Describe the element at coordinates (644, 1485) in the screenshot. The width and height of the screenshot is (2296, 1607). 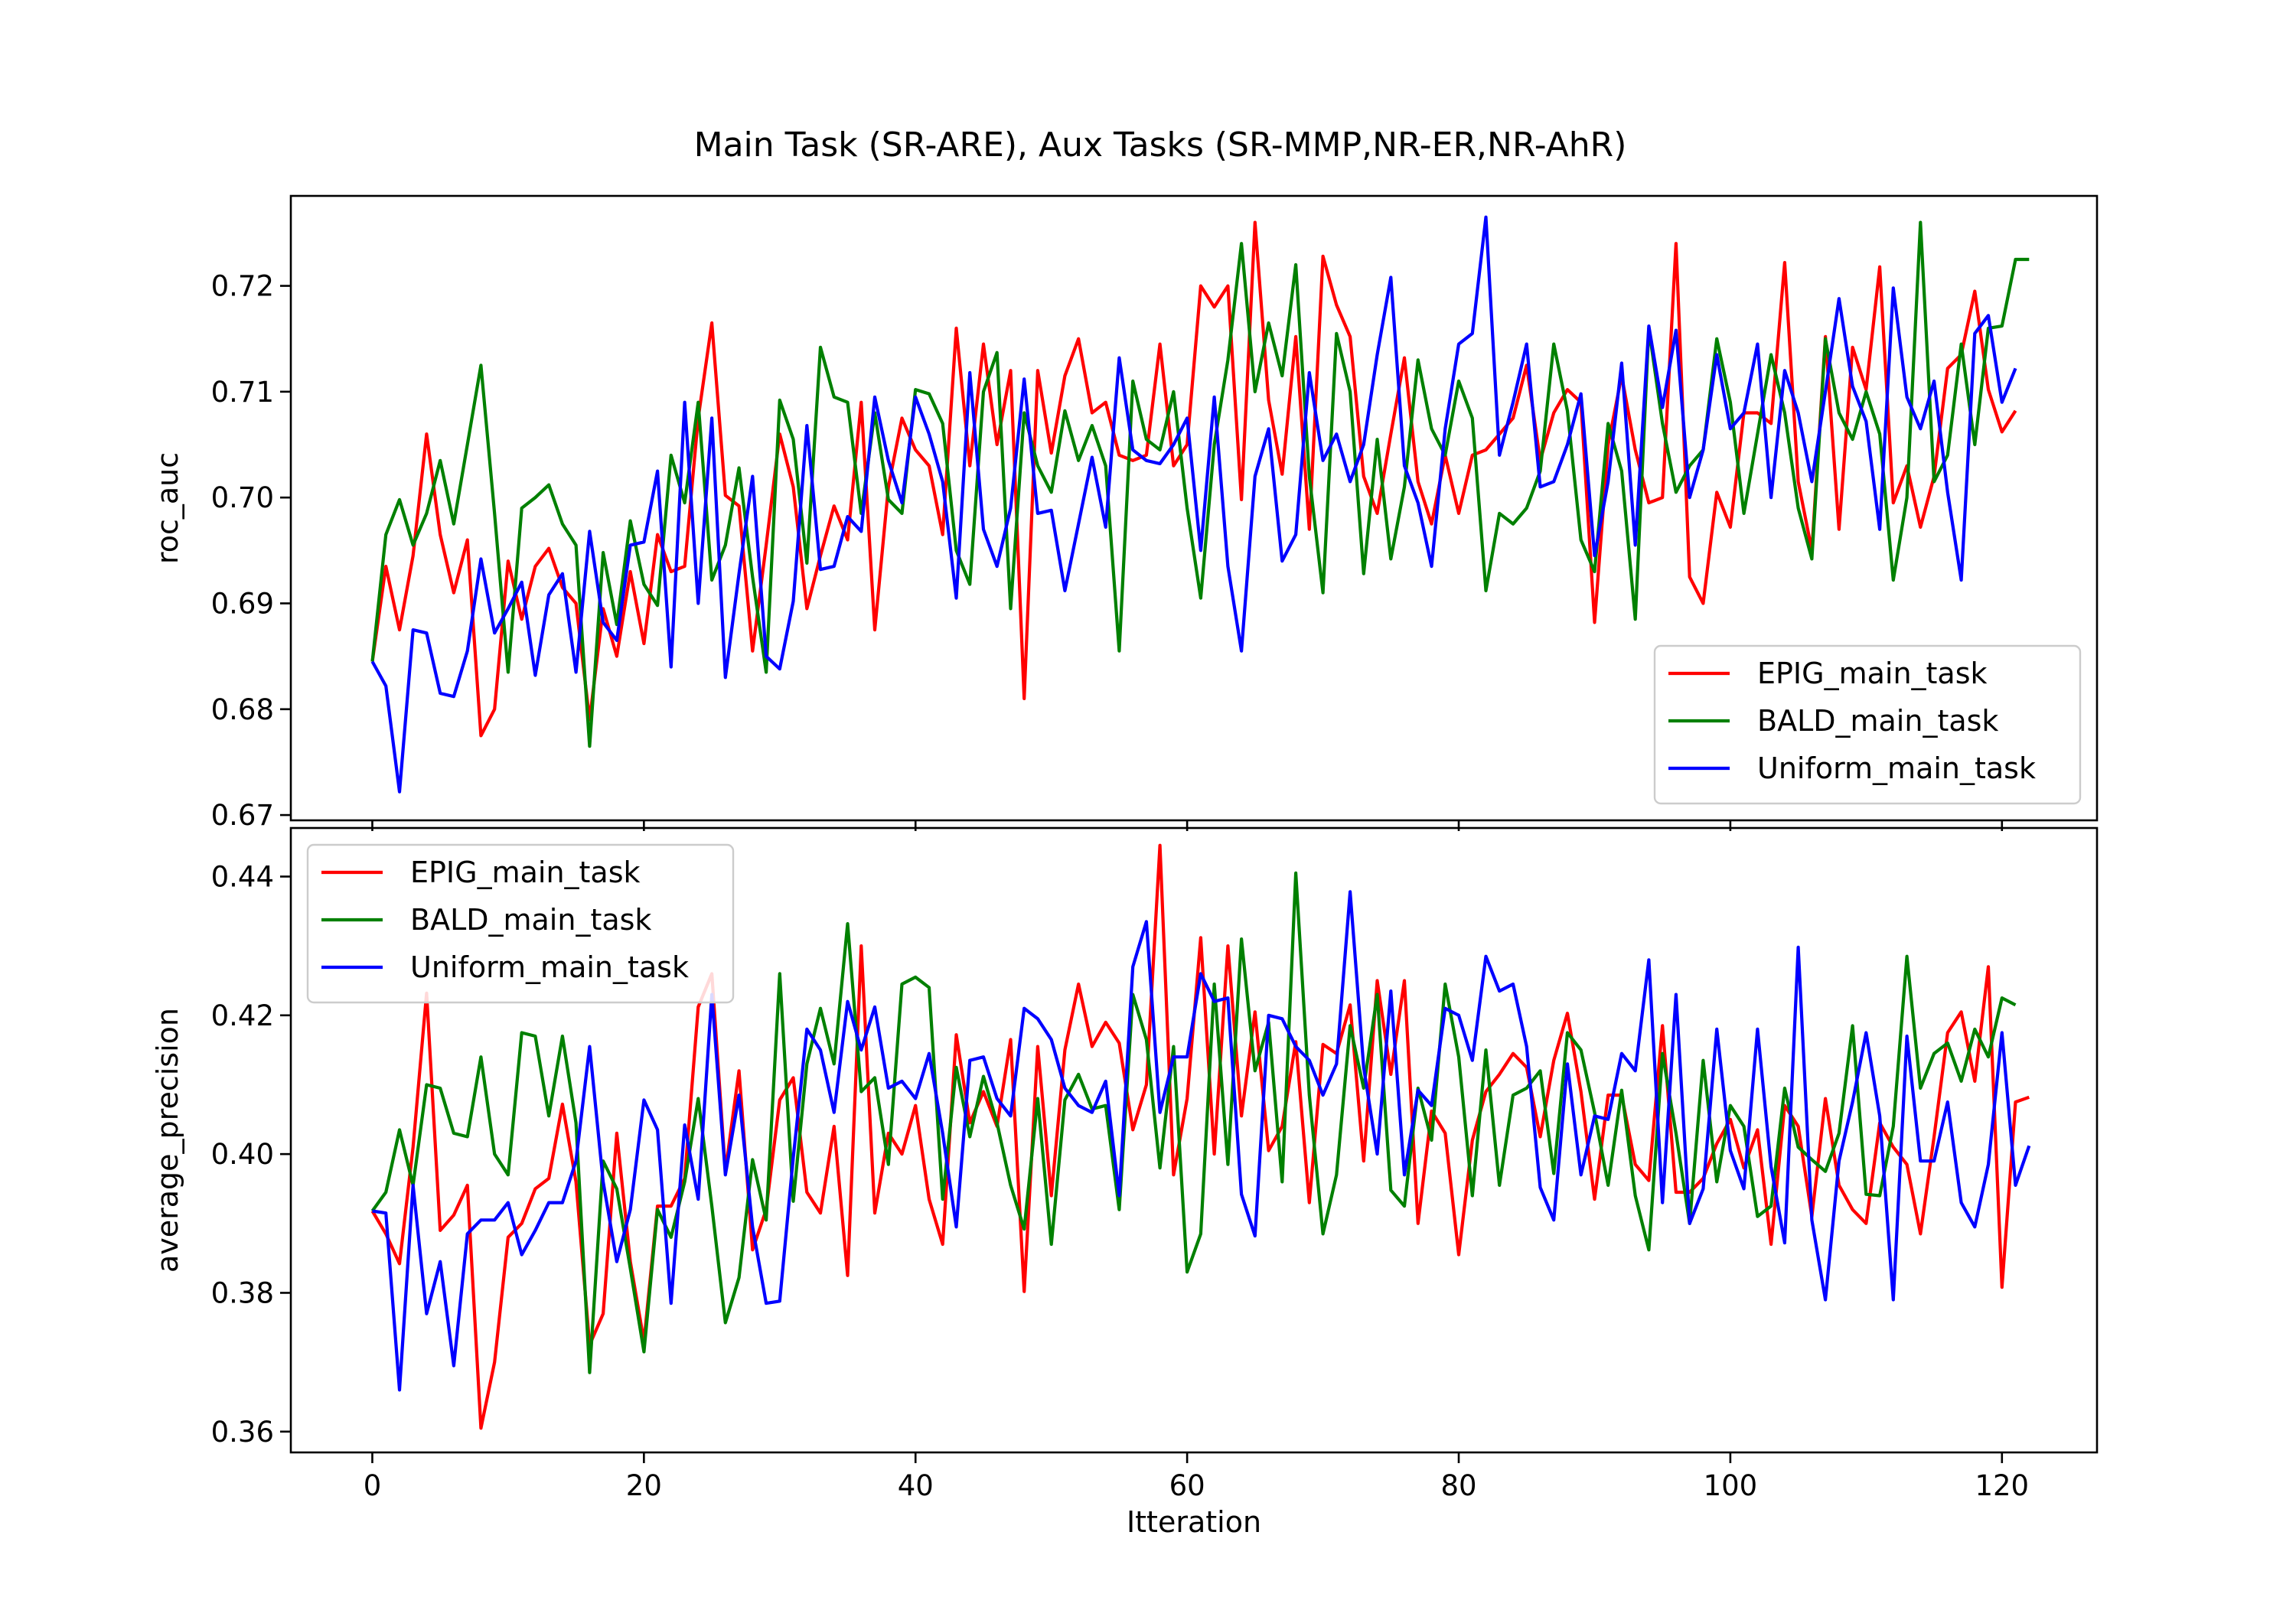
I see `x-tick-label: 20` at that location.